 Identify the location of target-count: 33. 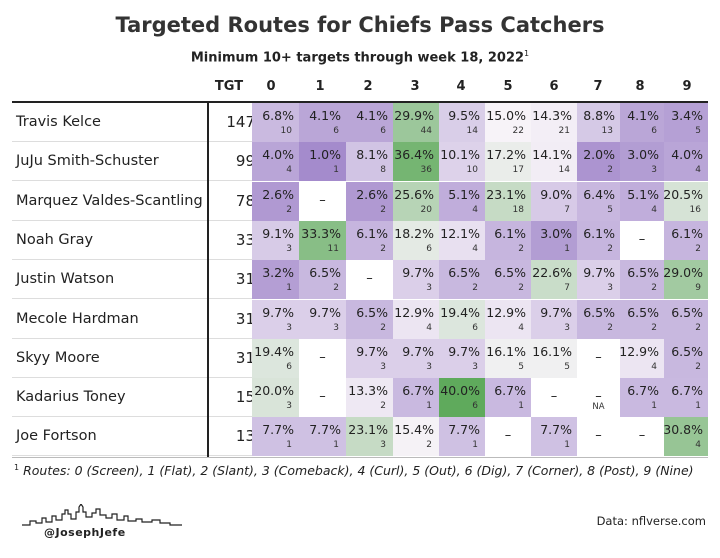
(245, 239).